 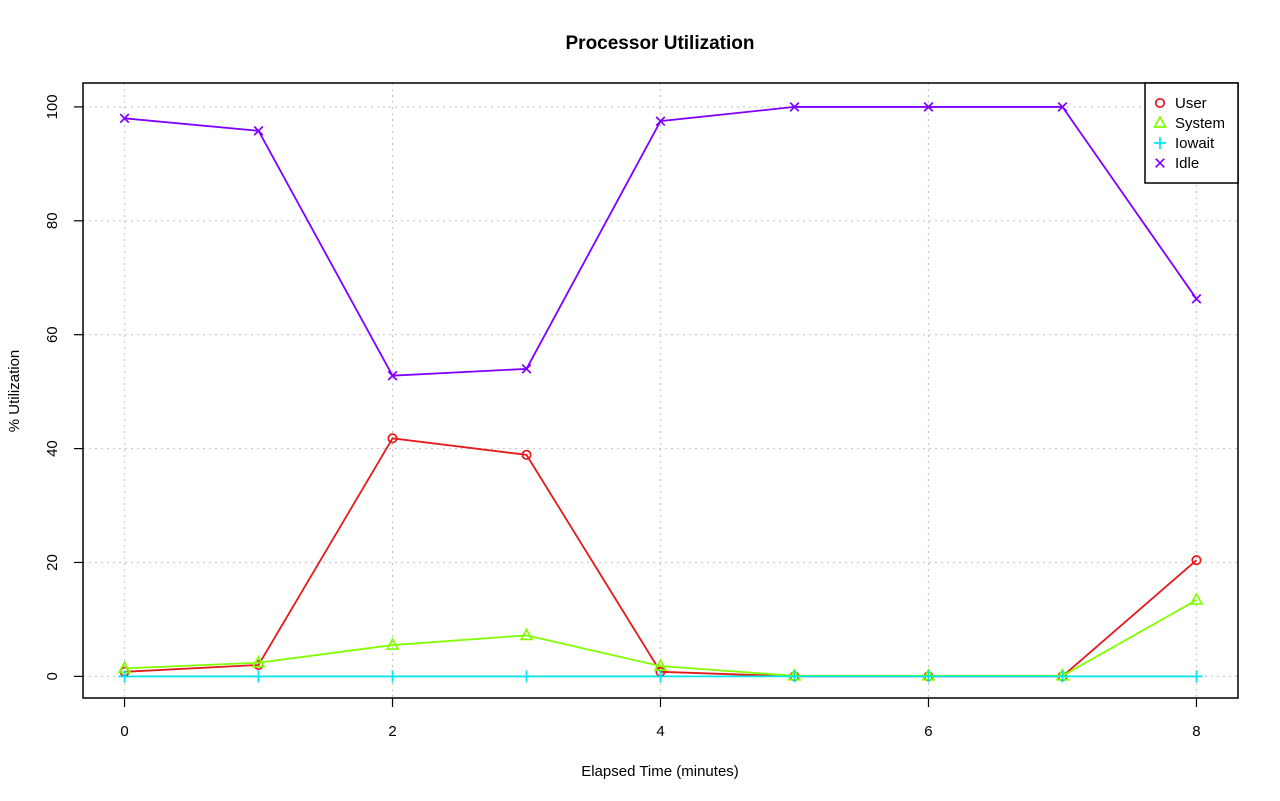 I want to click on legend-item-user: User, so click(x=1180, y=103).